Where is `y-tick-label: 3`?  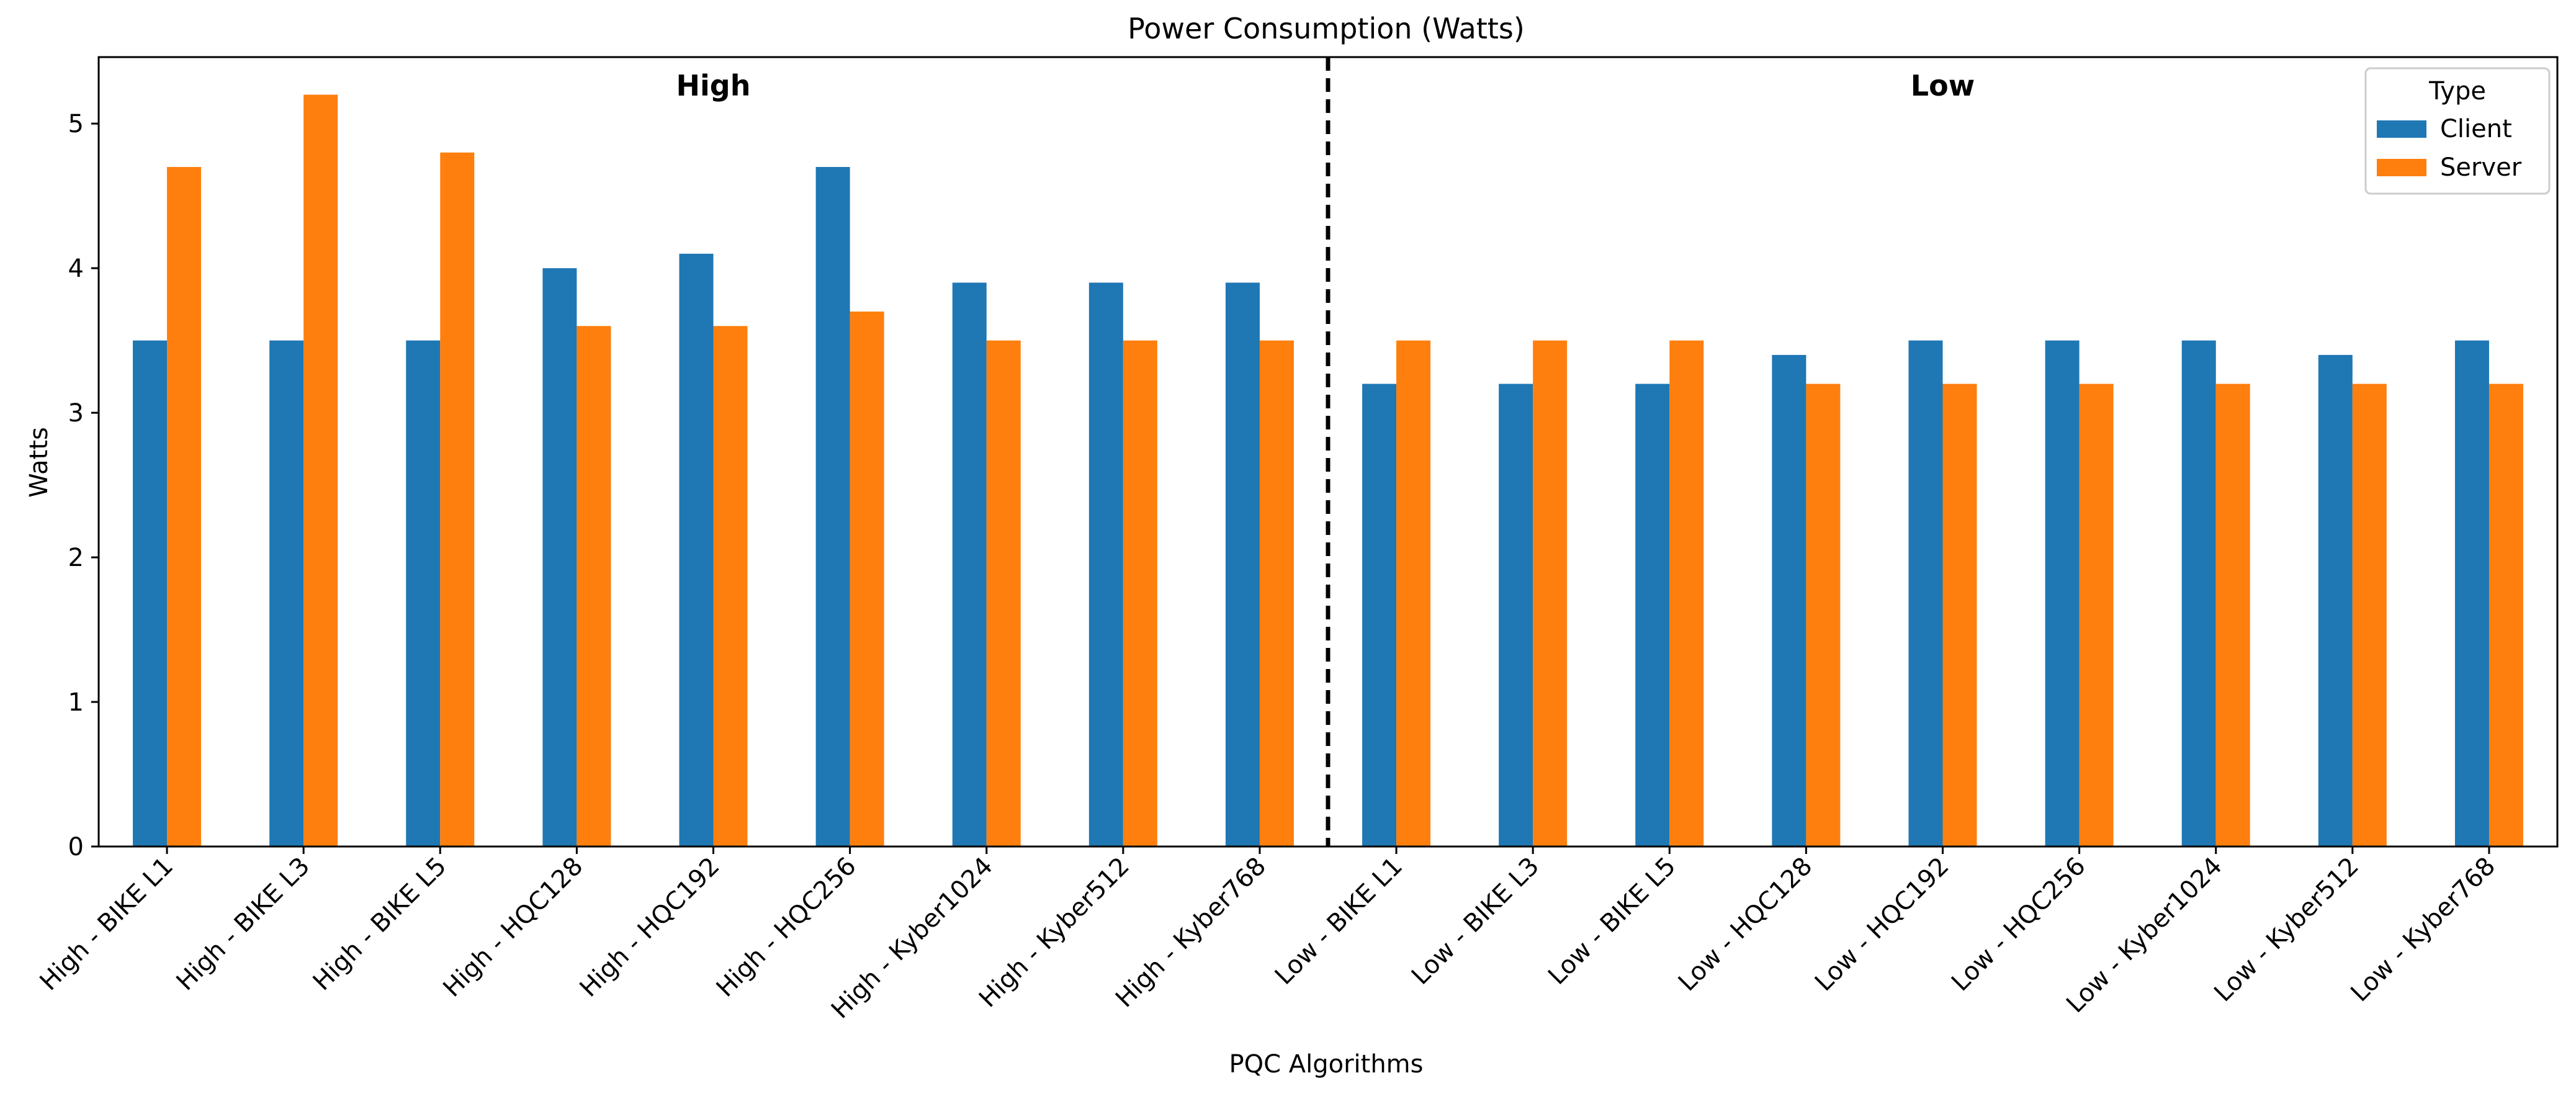 y-tick-label: 3 is located at coordinates (76, 413).